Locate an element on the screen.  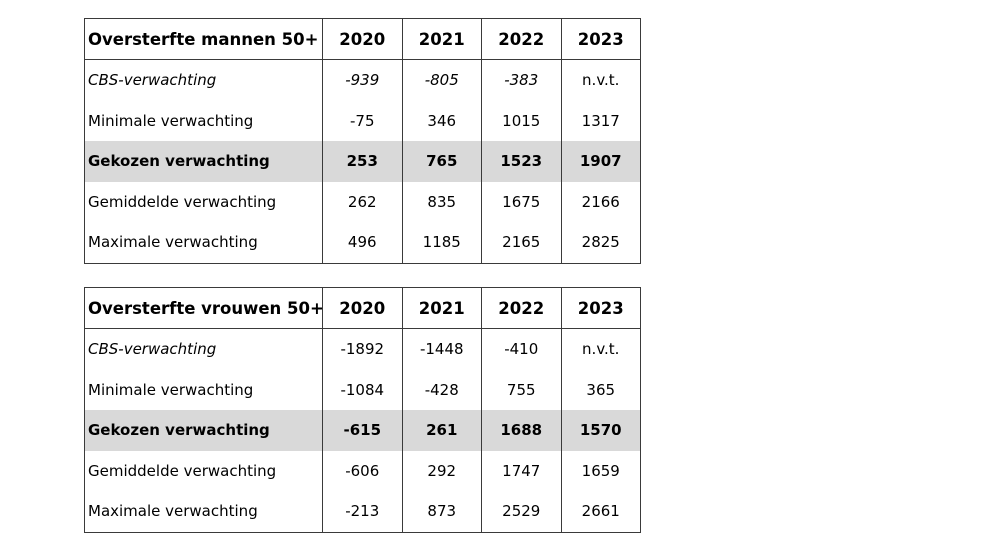
cell-value: -1084 is located at coordinates (362, 389).